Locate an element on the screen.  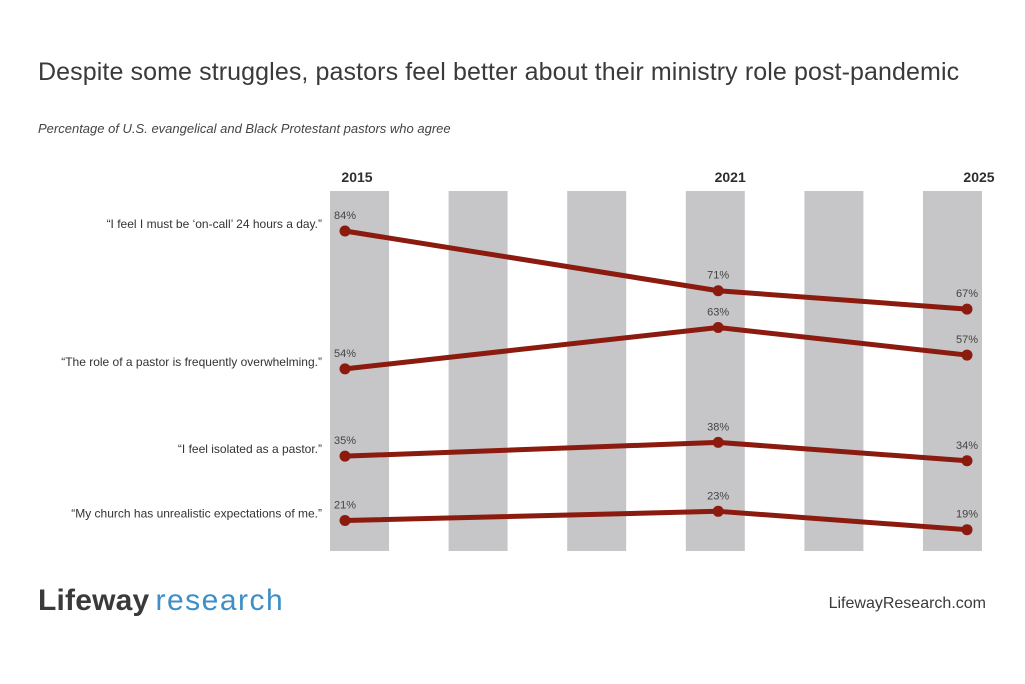
data-label: 19% is located at coordinates (967, 515).